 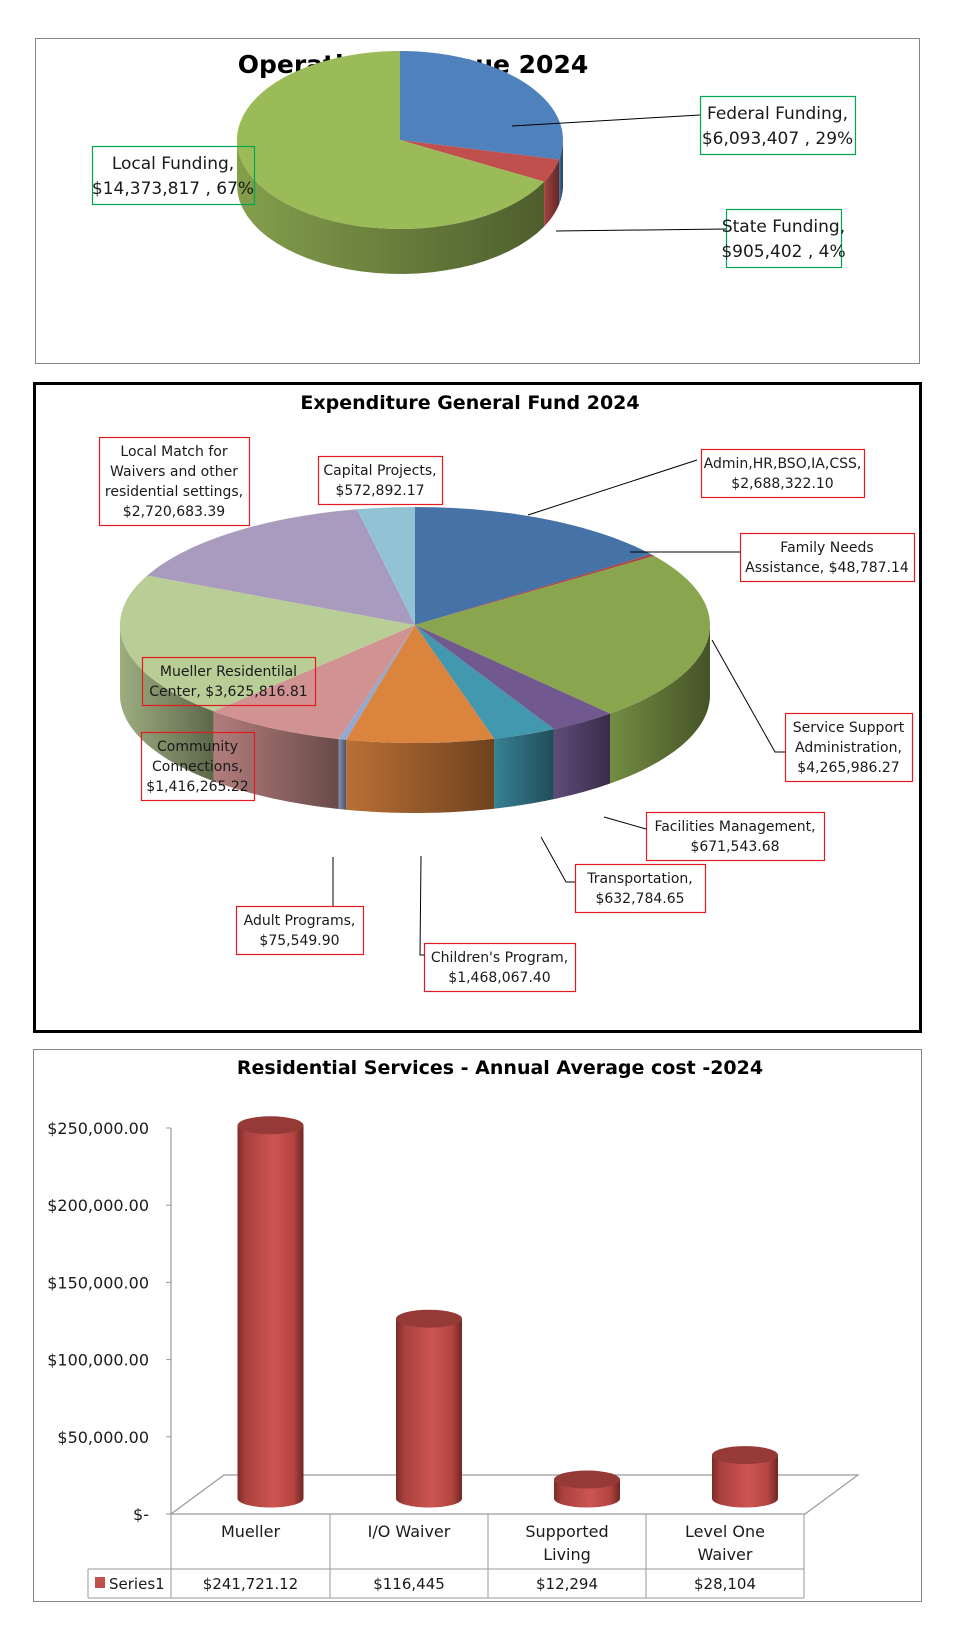 What do you see at coordinates (251, 1531) in the screenshot?
I see `x-tick-label: Mueller` at bounding box center [251, 1531].